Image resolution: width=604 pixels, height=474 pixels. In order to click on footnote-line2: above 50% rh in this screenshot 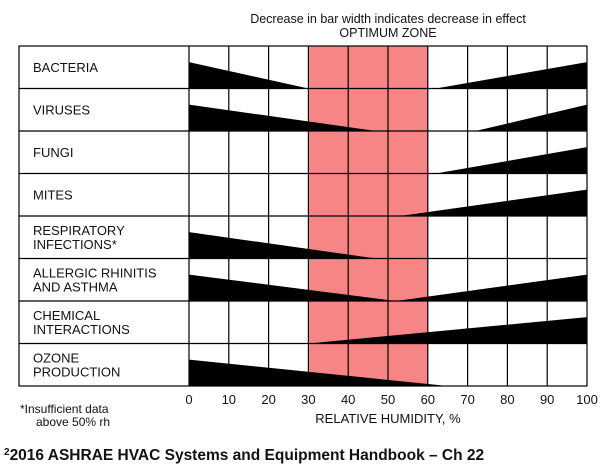, I will do `click(73, 422)`.